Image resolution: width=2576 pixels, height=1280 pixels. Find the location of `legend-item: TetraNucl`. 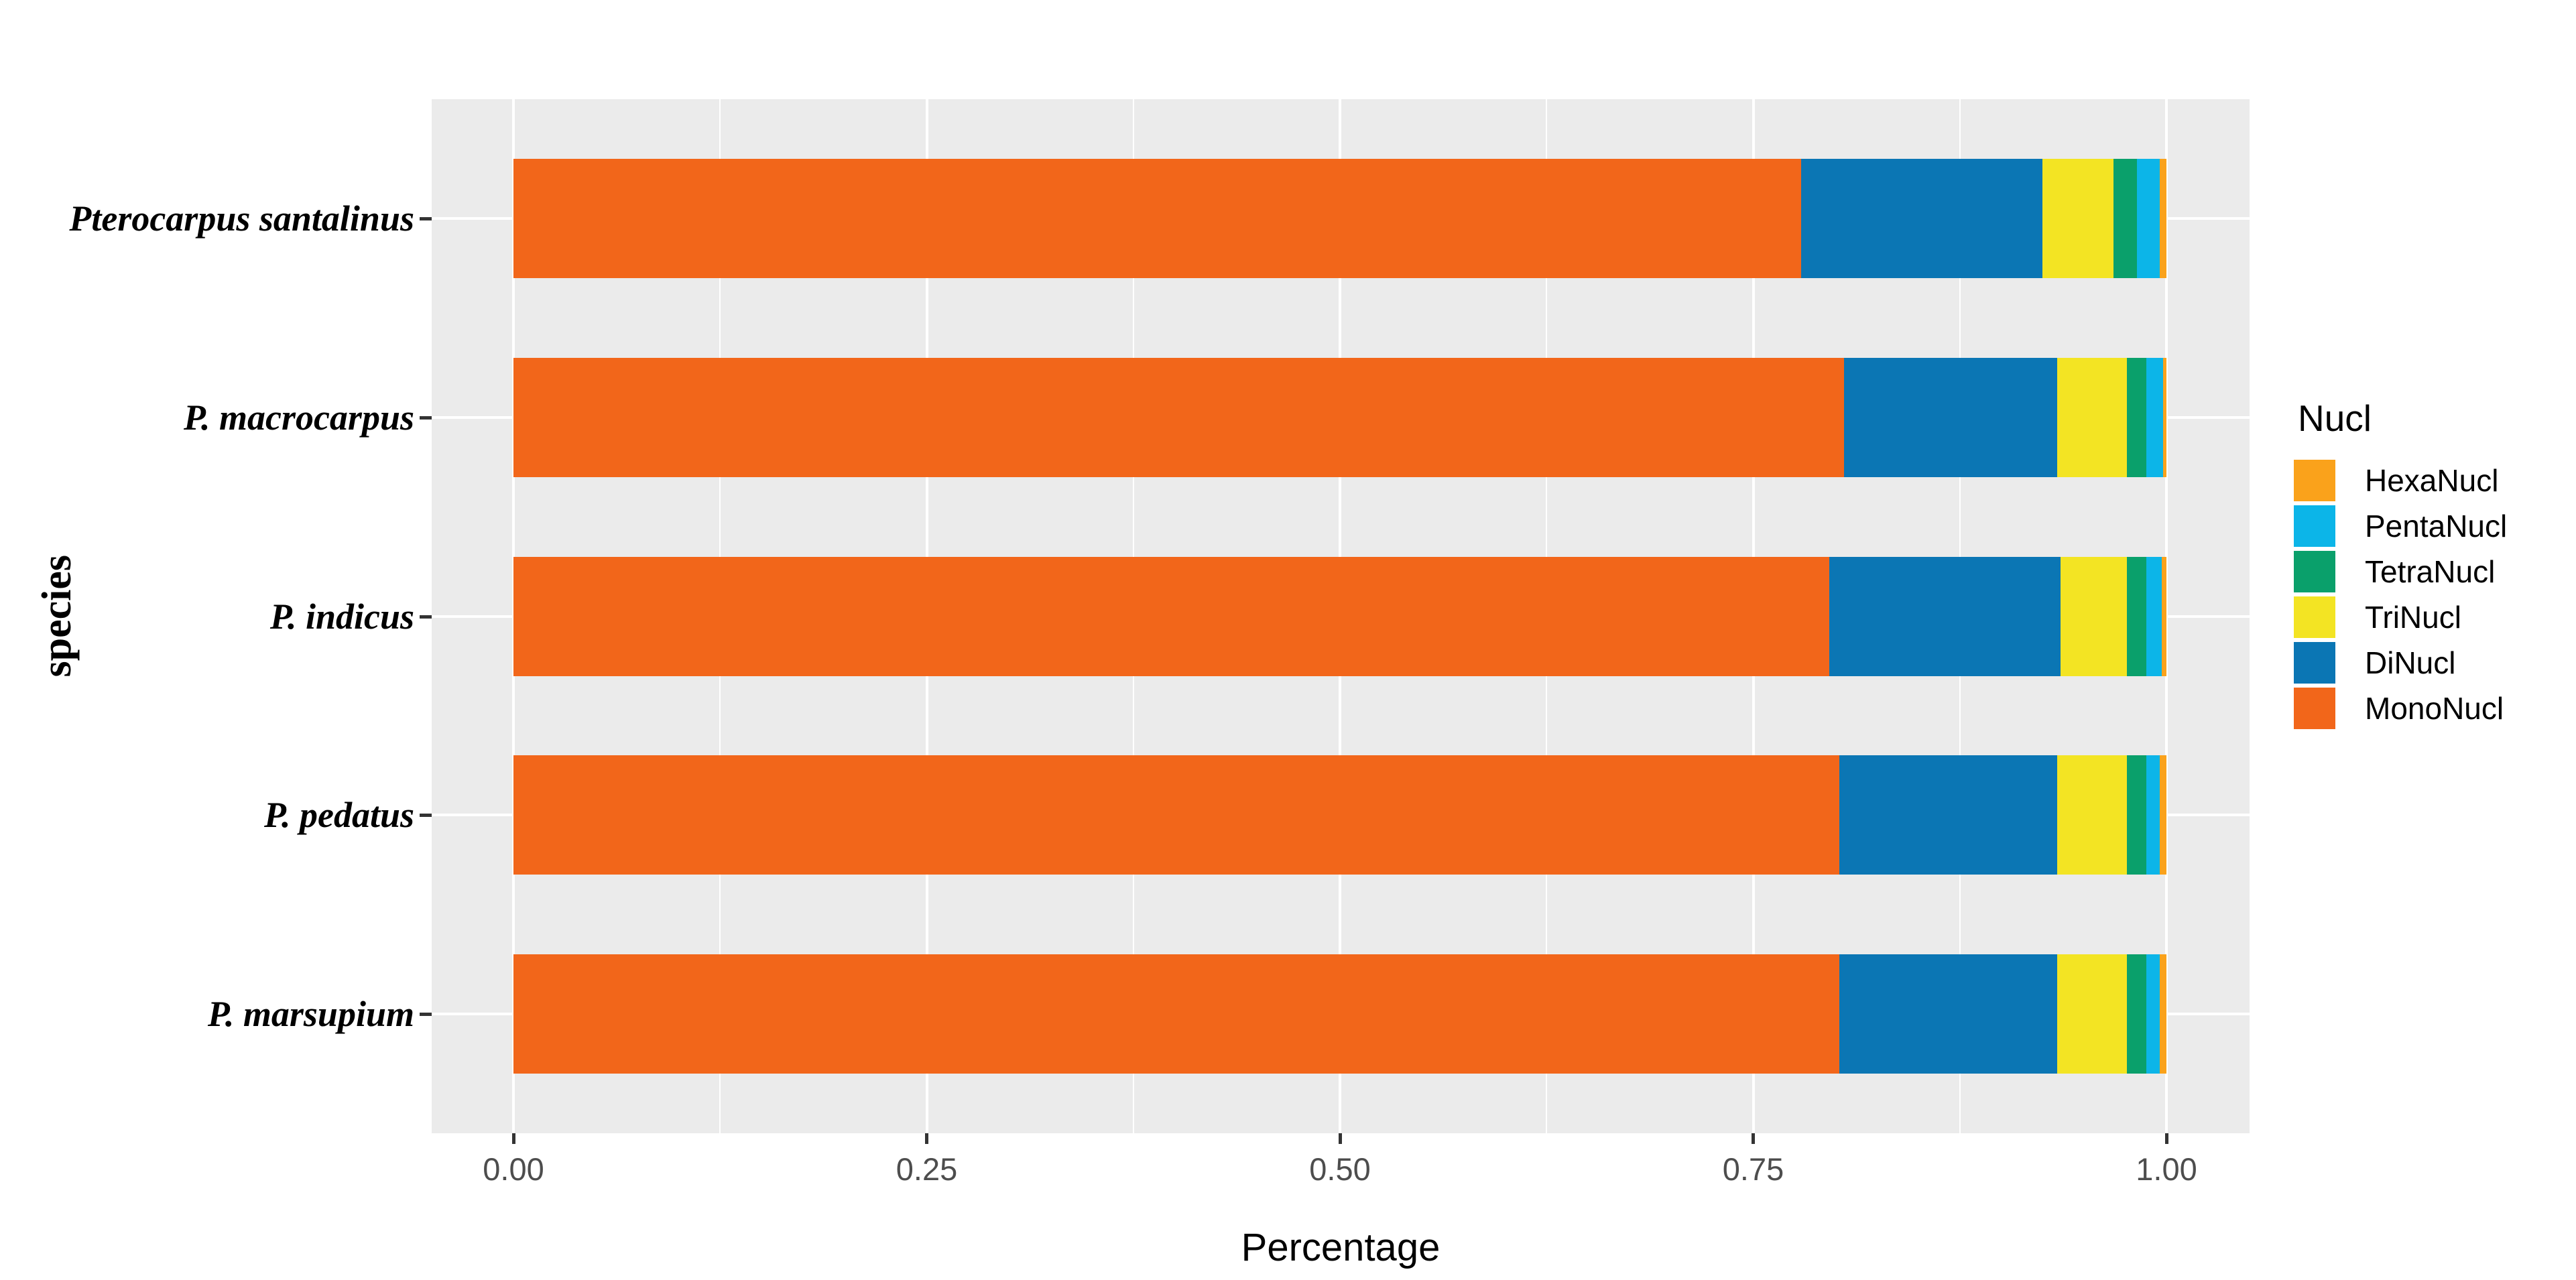

legend-item: TetraNucl is located at coordinates (2400, 571).